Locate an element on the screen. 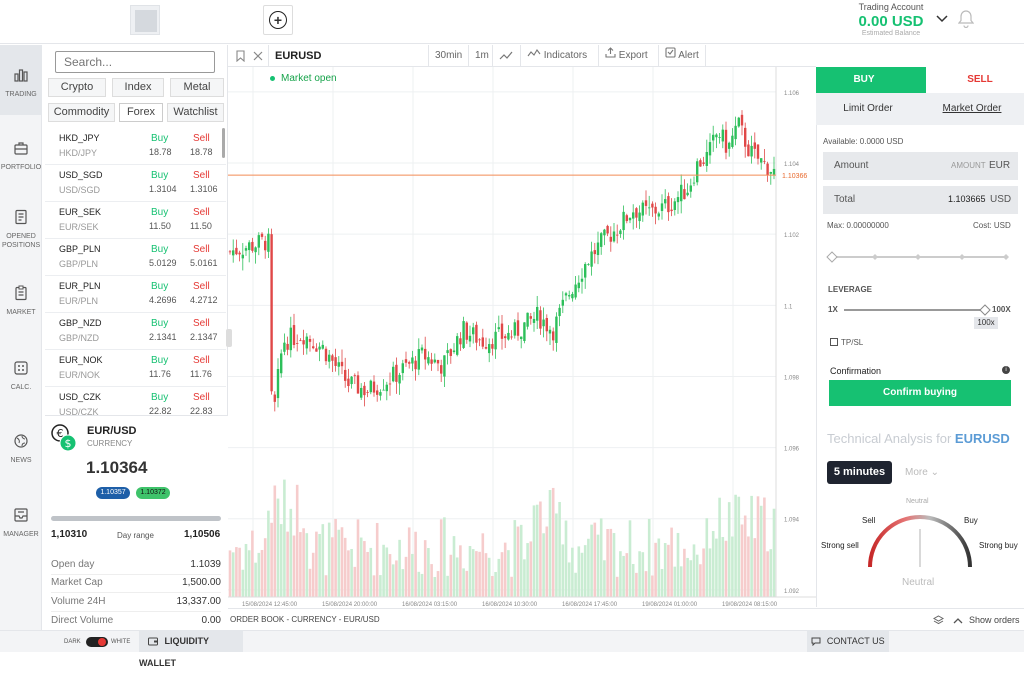 Image resolution: width=1024 pixels, height=674 pixels. market-row: EUR_PLN EUR/PLN Buy 4.2696 Sell 4.2712 is located at coordinates (135, 294).